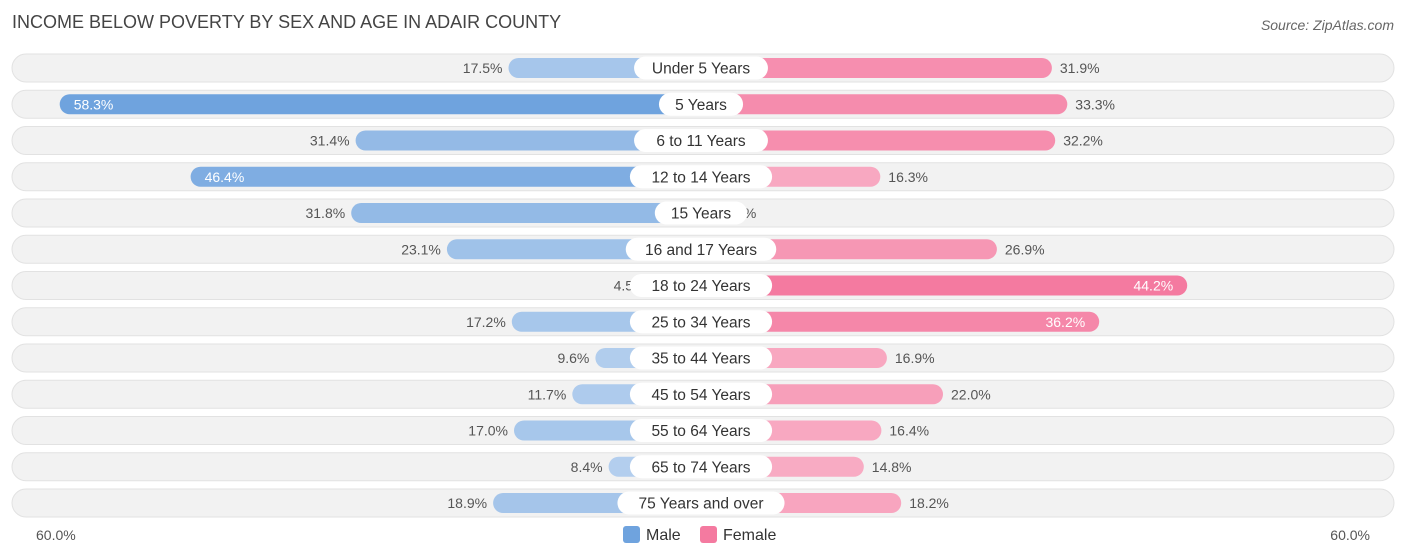 The image size is (1406, 559). Describe the element at coordinates (909, 431) in the screenshot. I see `female-value-label: 16.4%` at that location.